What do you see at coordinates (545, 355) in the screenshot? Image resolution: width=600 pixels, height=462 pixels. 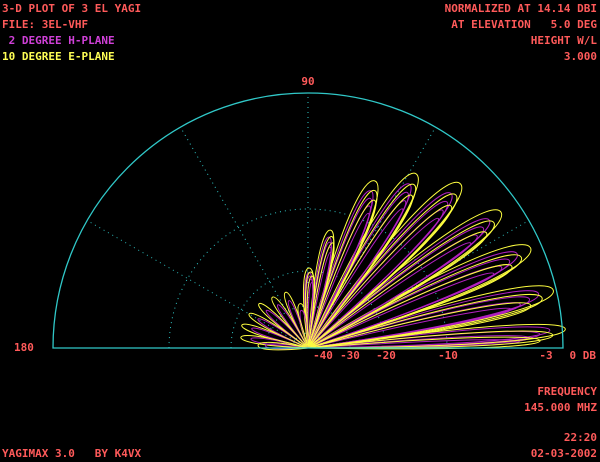 I see `db-label: -3` at bounding box center [545, 355].